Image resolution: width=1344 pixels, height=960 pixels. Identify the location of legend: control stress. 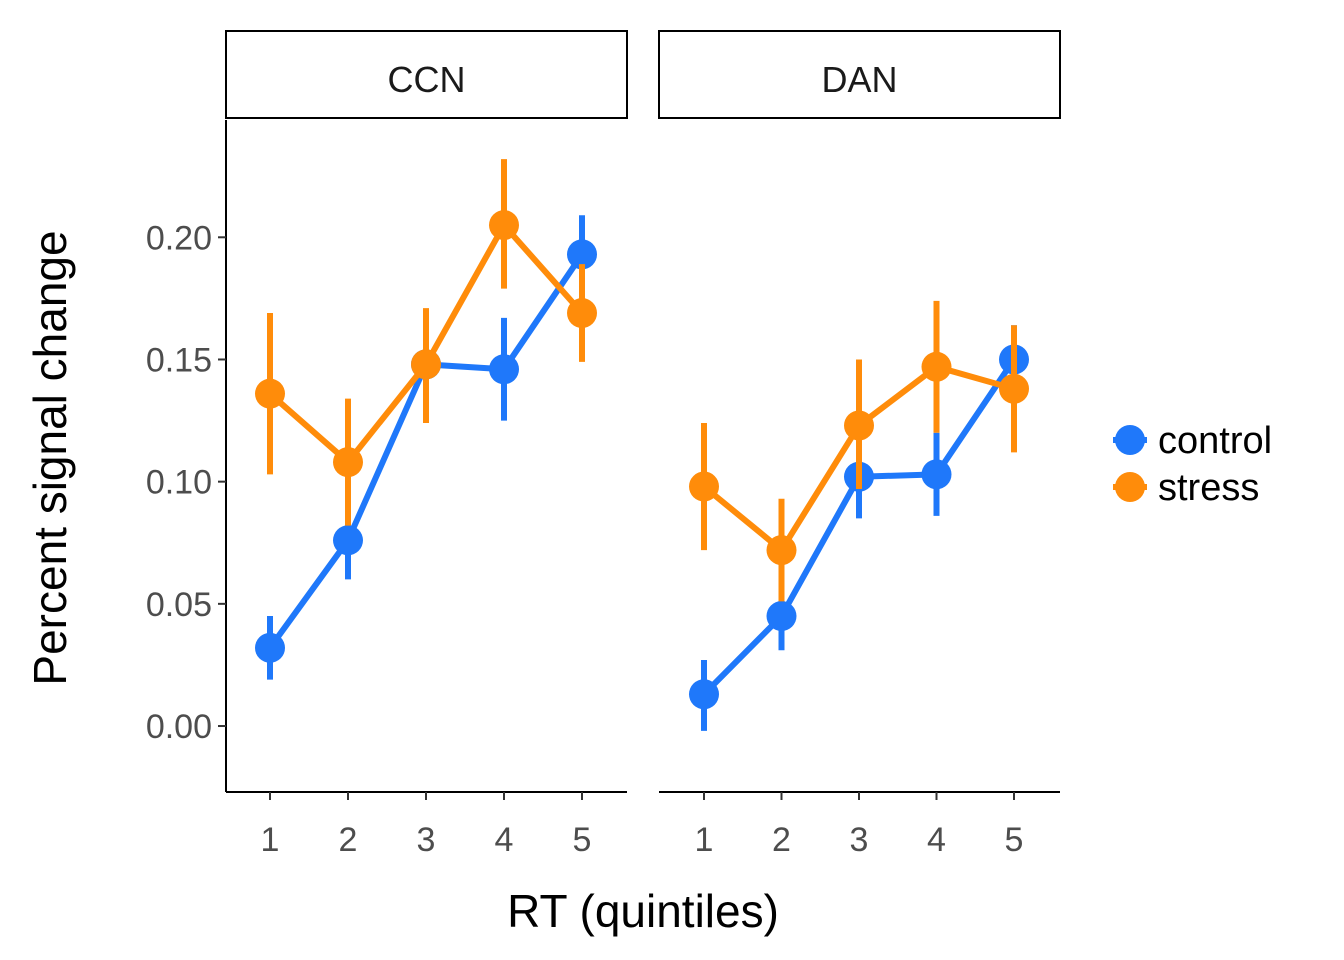
(1192, 464).